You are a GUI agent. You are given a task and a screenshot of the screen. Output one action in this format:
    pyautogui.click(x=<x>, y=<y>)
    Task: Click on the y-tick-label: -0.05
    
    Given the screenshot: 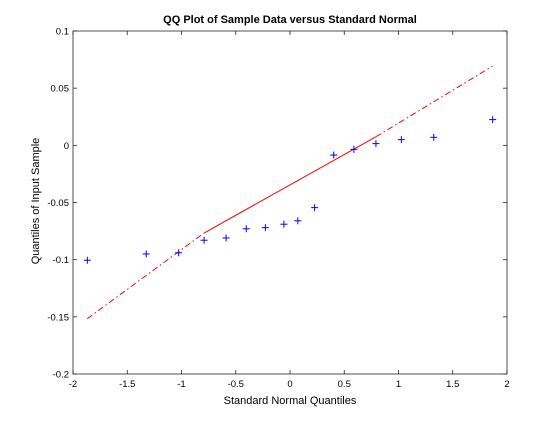 What is the action you would take?
    pyautogui.click(x=58, y=203)
    